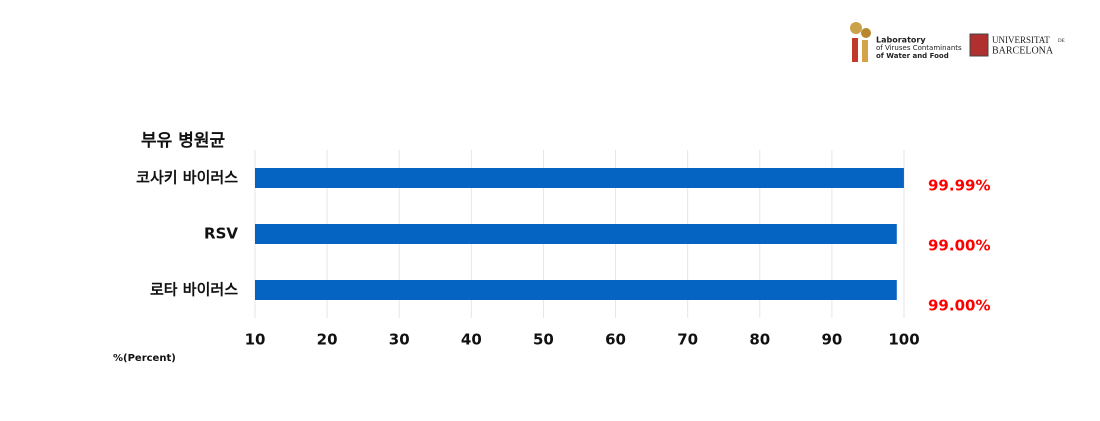 This screenshot has height=421, width=1100. Describe the element at coordinates (959, 186) in the screenshot. I see `value-label: 99.99%` at that location.